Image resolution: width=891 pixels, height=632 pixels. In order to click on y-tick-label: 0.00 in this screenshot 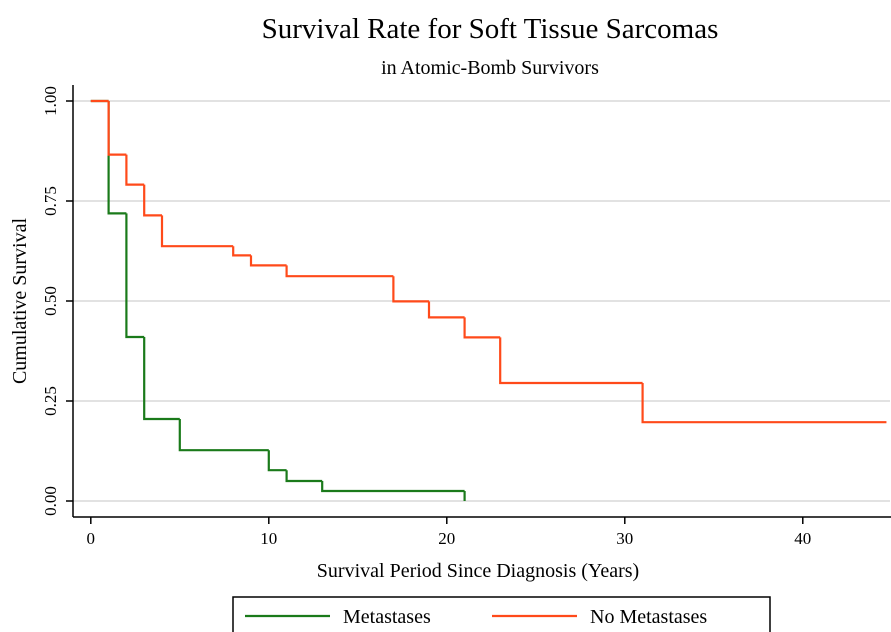, I will do `click(50, 501)`.